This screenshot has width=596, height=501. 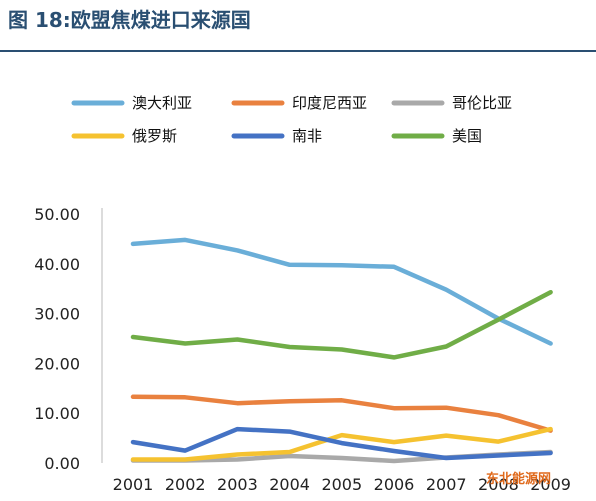 I want to click on y-tick-label: 30.00, so click(x=57, y=314).